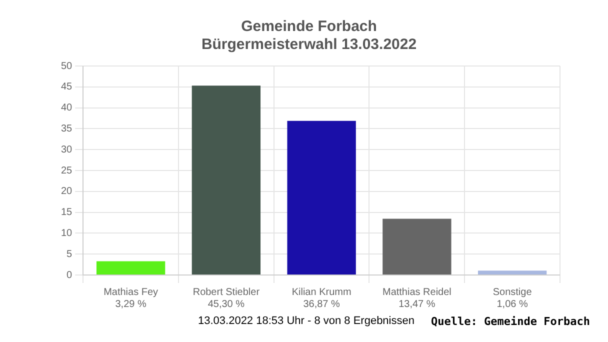  What do you see at coordinates (69, 254) in the screenshot?
I see `y-tick-label: 5` at bounding box center [69, 254].